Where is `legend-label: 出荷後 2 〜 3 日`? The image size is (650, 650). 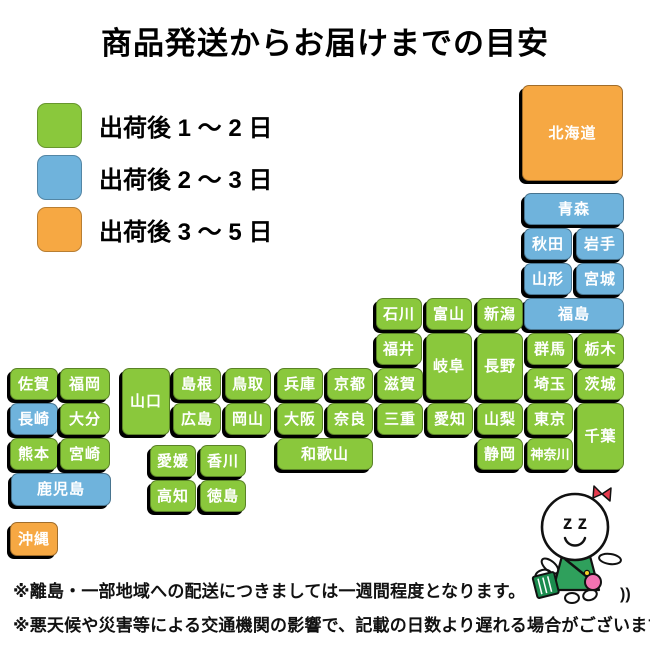 legend-label: 出荷後 2 〜 3 日 is located at coordinates (186, 180).